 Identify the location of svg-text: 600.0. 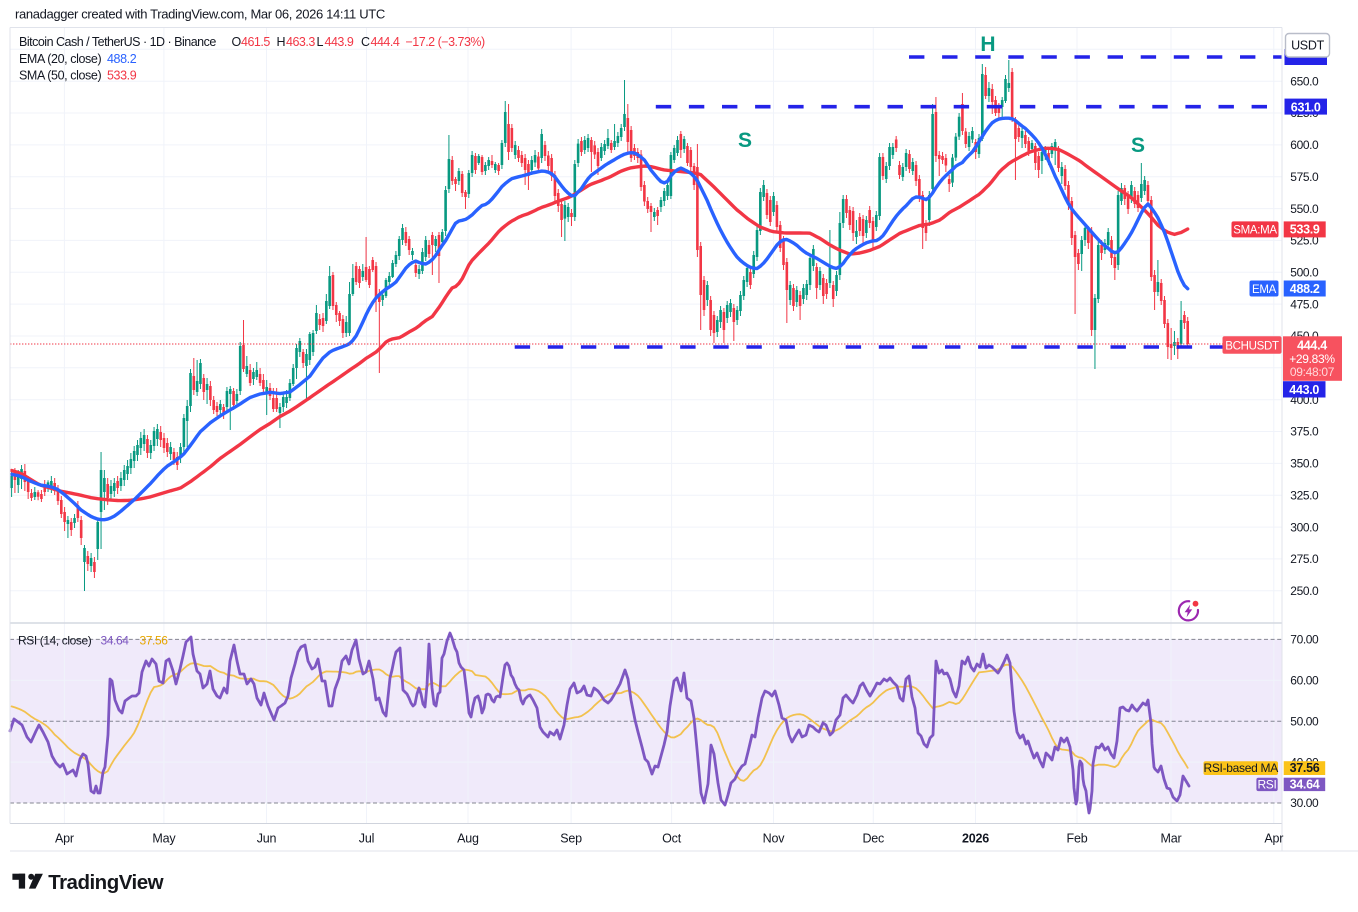
(1304, 145).